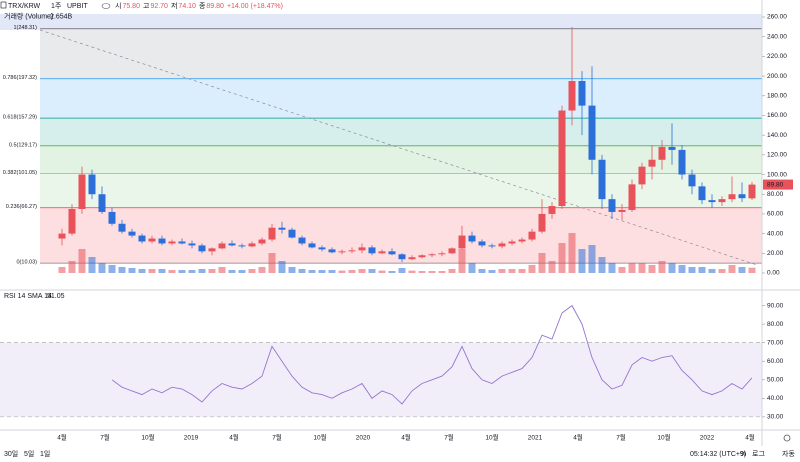 The height and width of the screenshot is (462, 800). Describe the element at coordinates (707, 438) in the screenshot. I see `x-tick-label: 2022` at that location.